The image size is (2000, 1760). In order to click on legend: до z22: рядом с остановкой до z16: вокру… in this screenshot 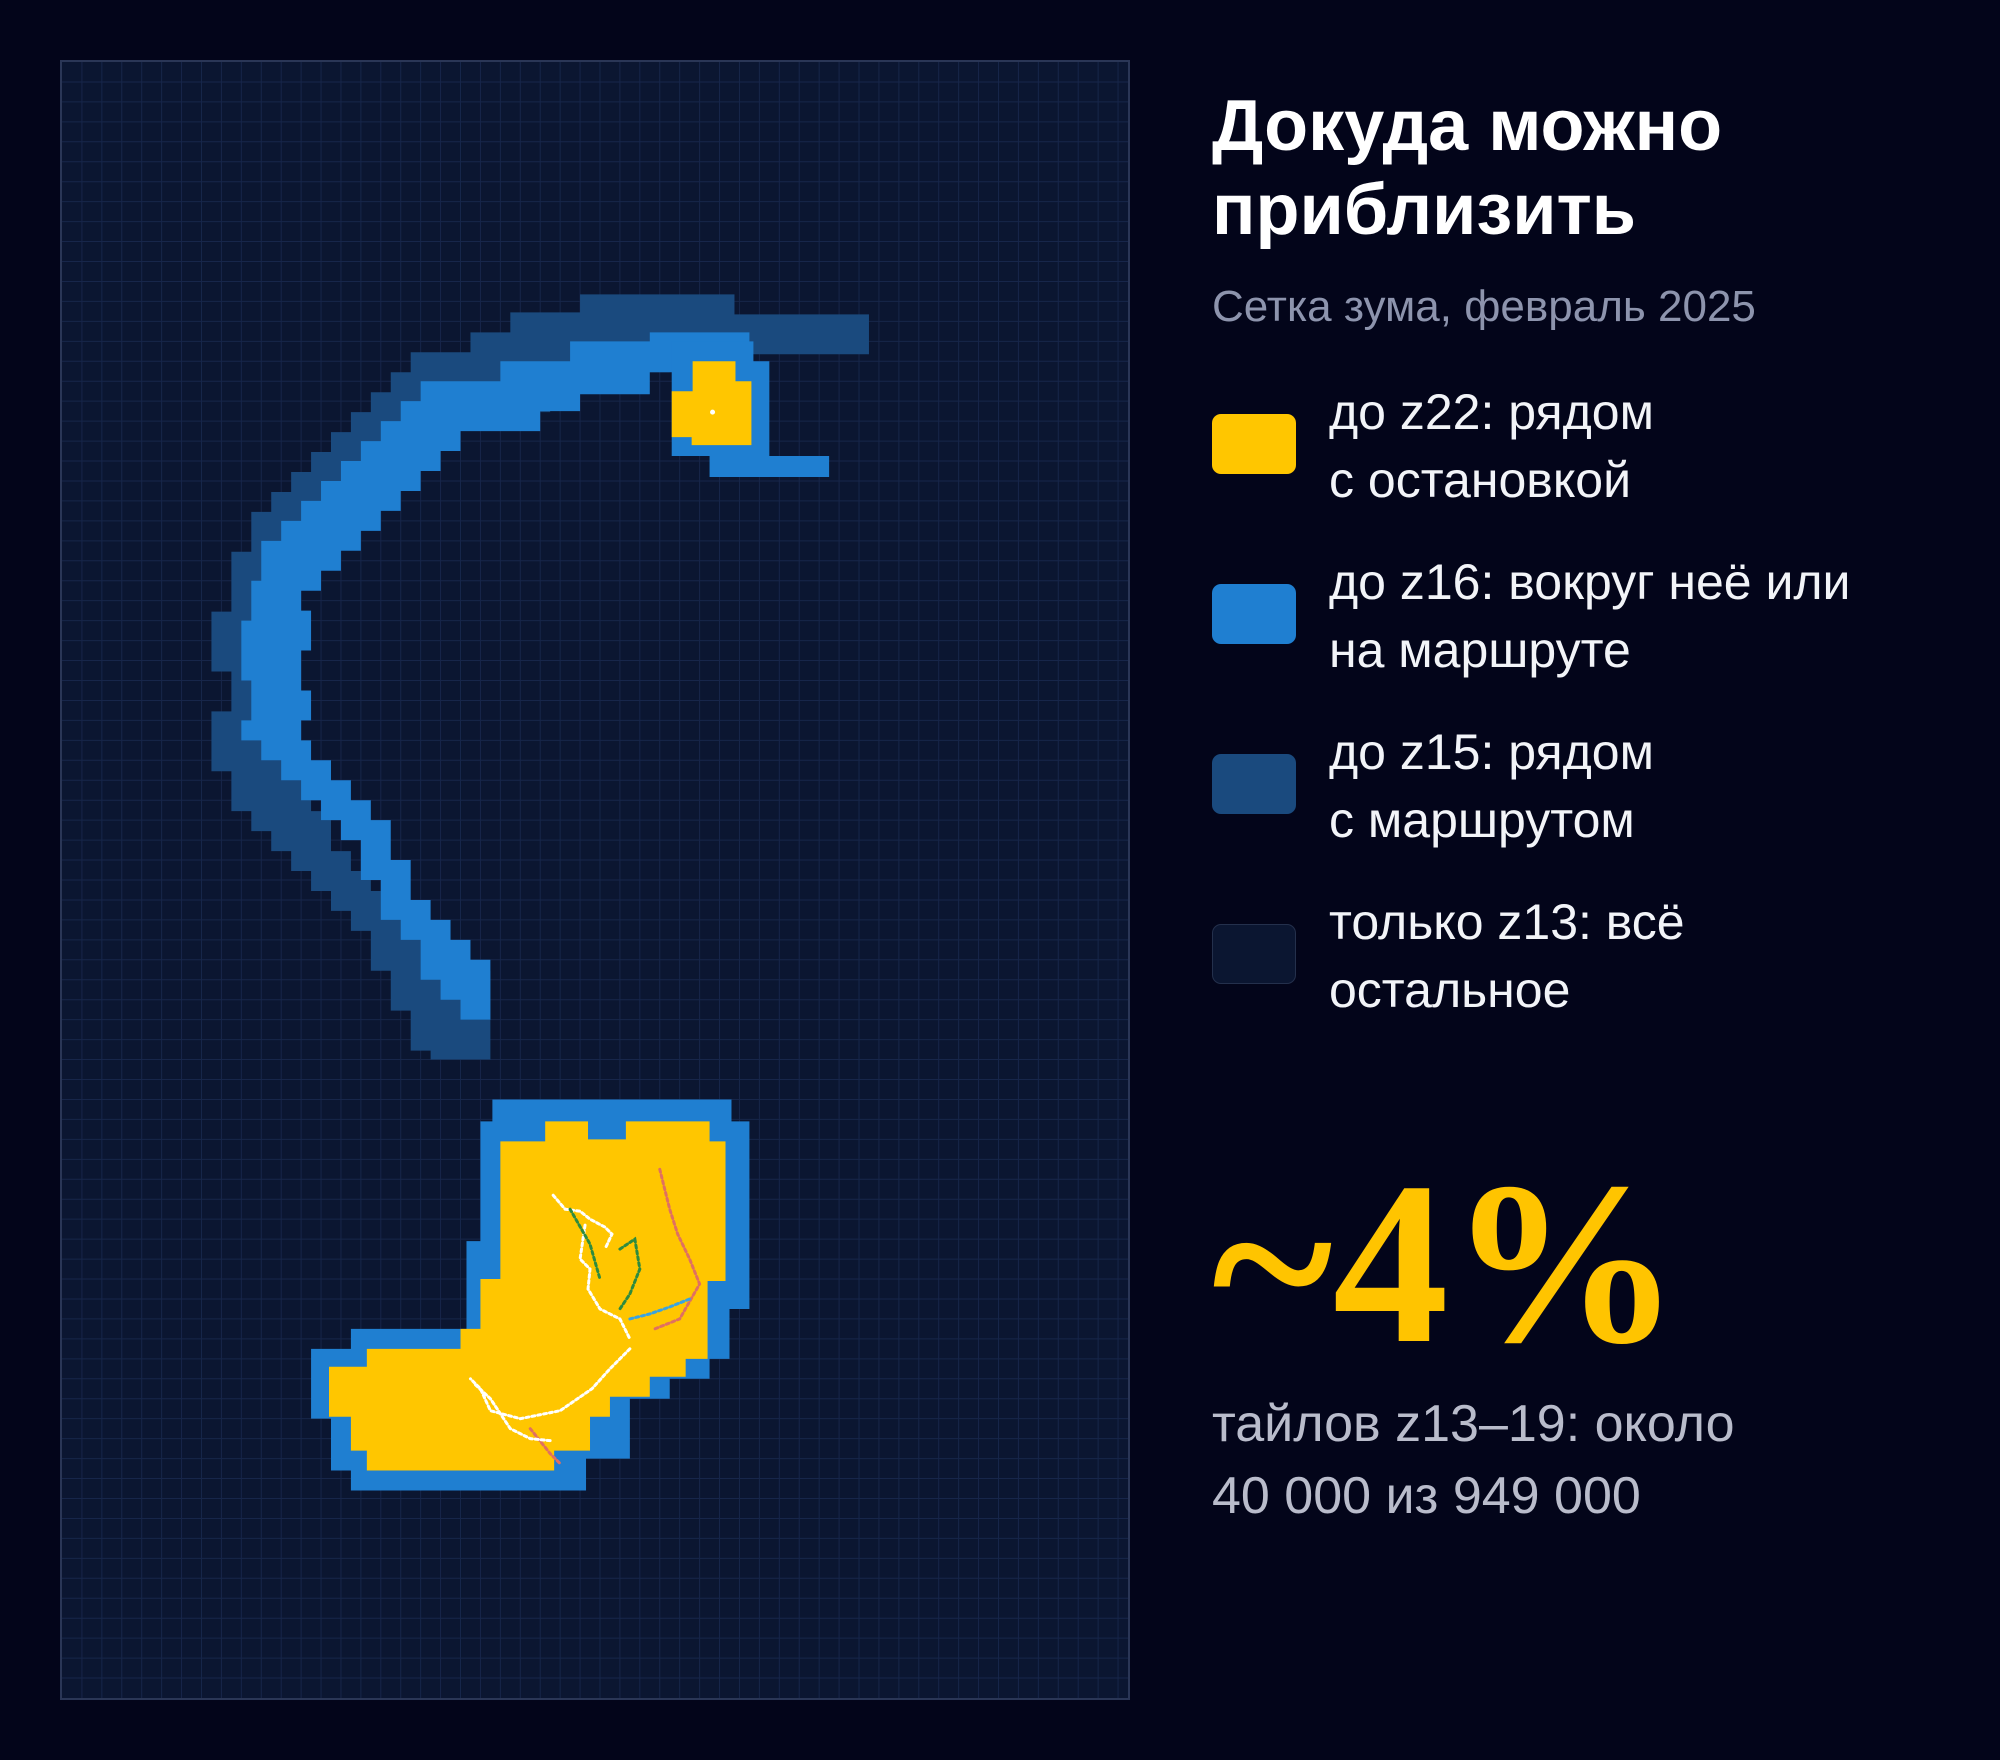, I will do `click(1592, 724)`.